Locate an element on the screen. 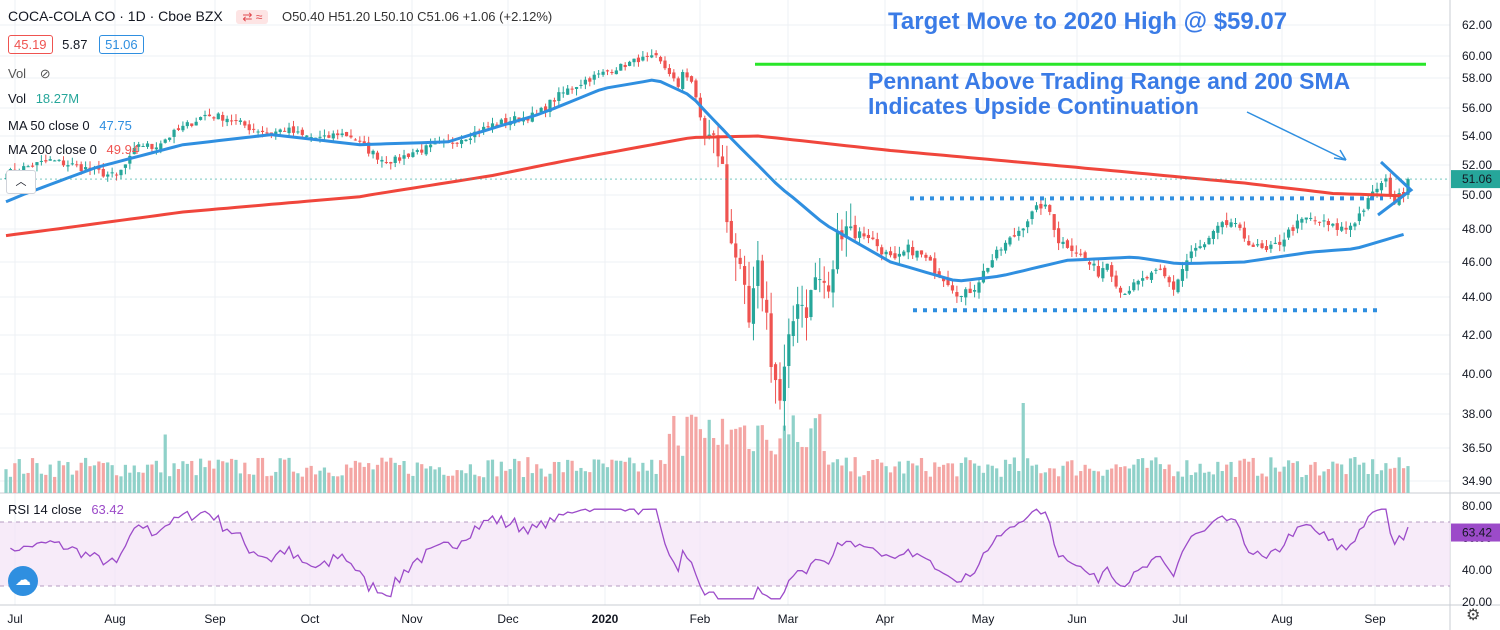 The width and height of the screenshot is (1500, 630). vol-toggle: Vol ⊘ is located at coordinates (29, 74).